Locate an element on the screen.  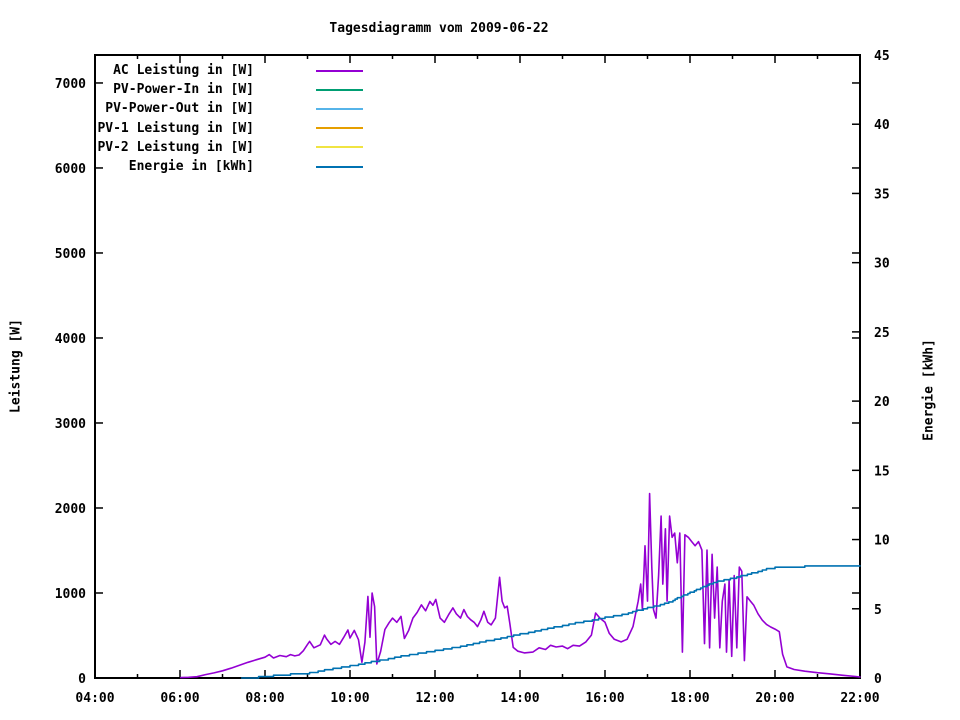
y-tick-label: 5000 is located at coordinates (70, 254).